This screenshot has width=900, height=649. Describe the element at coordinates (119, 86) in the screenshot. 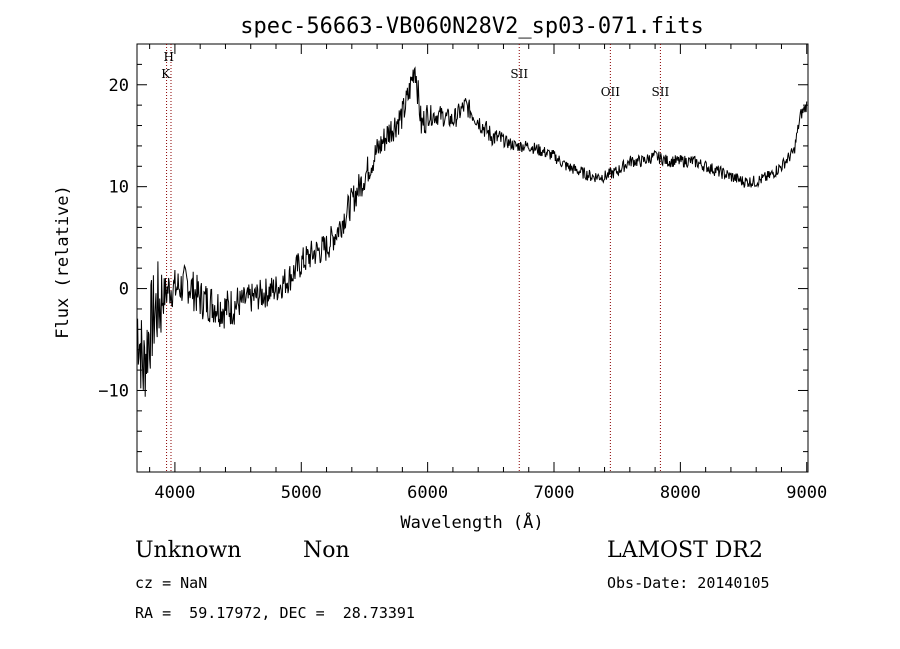

I see `y-tick-label: 20` at that location.